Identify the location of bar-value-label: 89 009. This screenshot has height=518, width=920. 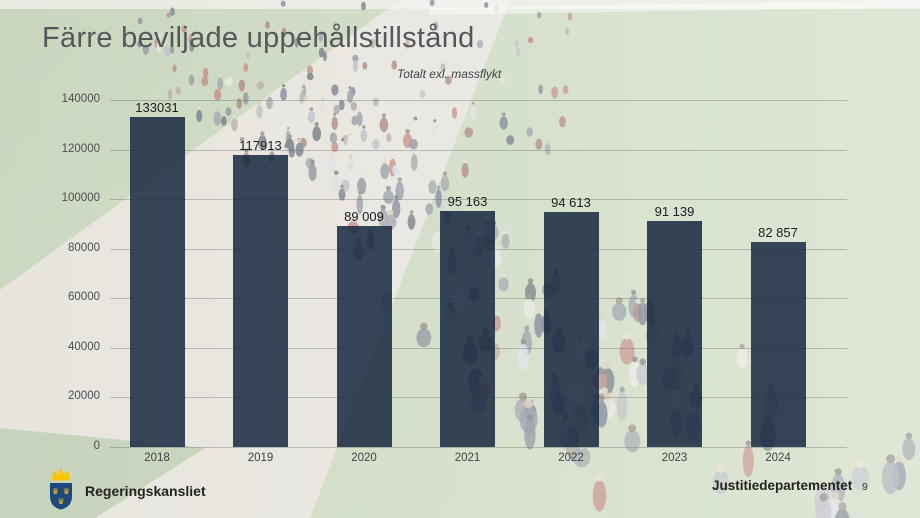
(364, 217).